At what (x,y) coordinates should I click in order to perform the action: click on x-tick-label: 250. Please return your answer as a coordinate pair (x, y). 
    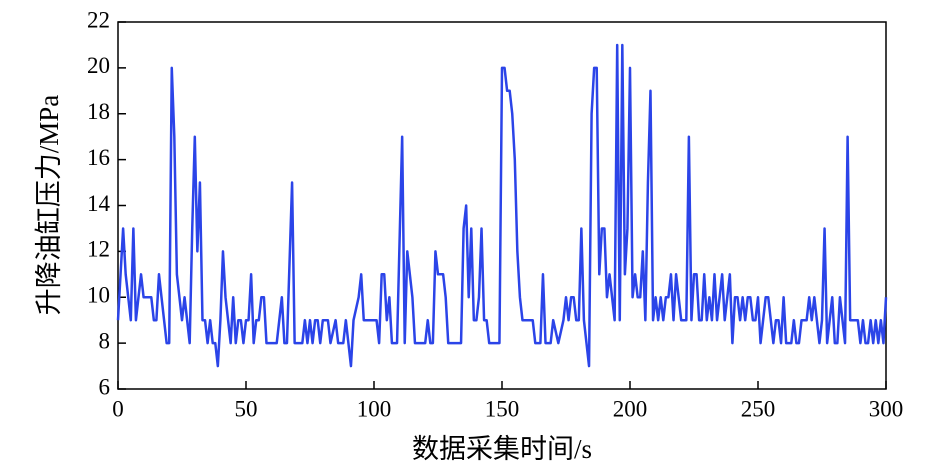
    Looking at the image, I should click on (758, 408).